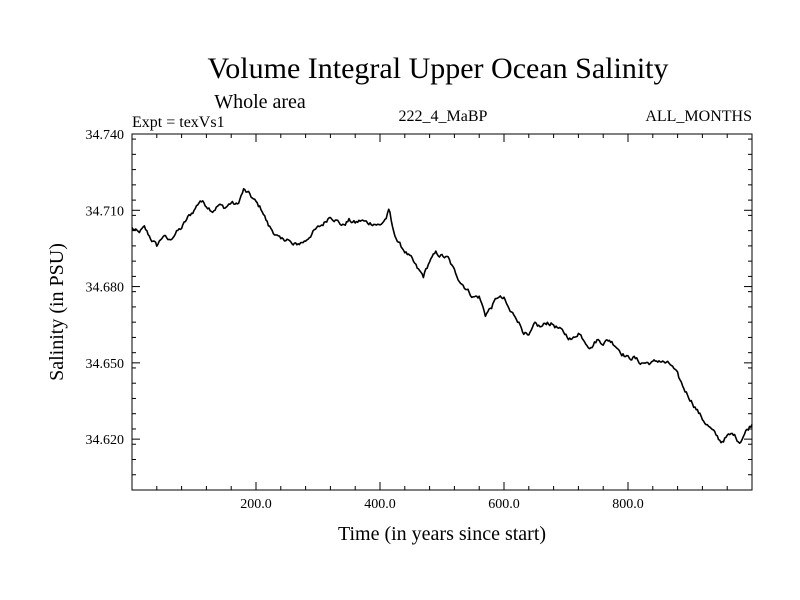 This screenshot has height=600, width=800. Describe the element at coordinates (260, 102) in the screenshot. I see `chart-subtitle: Whole area` at that location.